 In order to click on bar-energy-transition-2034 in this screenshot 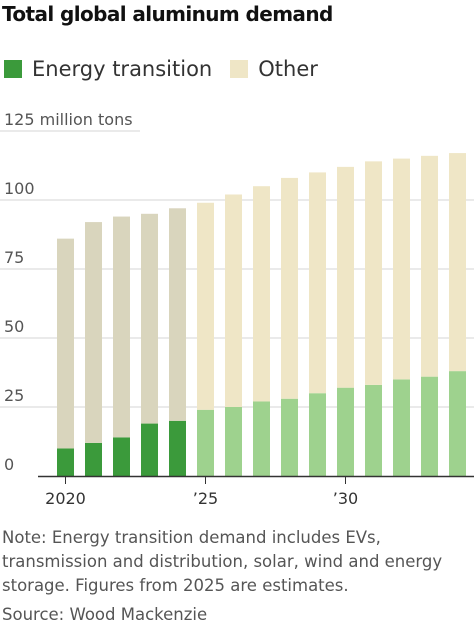, I will do `click(457, 423)`.